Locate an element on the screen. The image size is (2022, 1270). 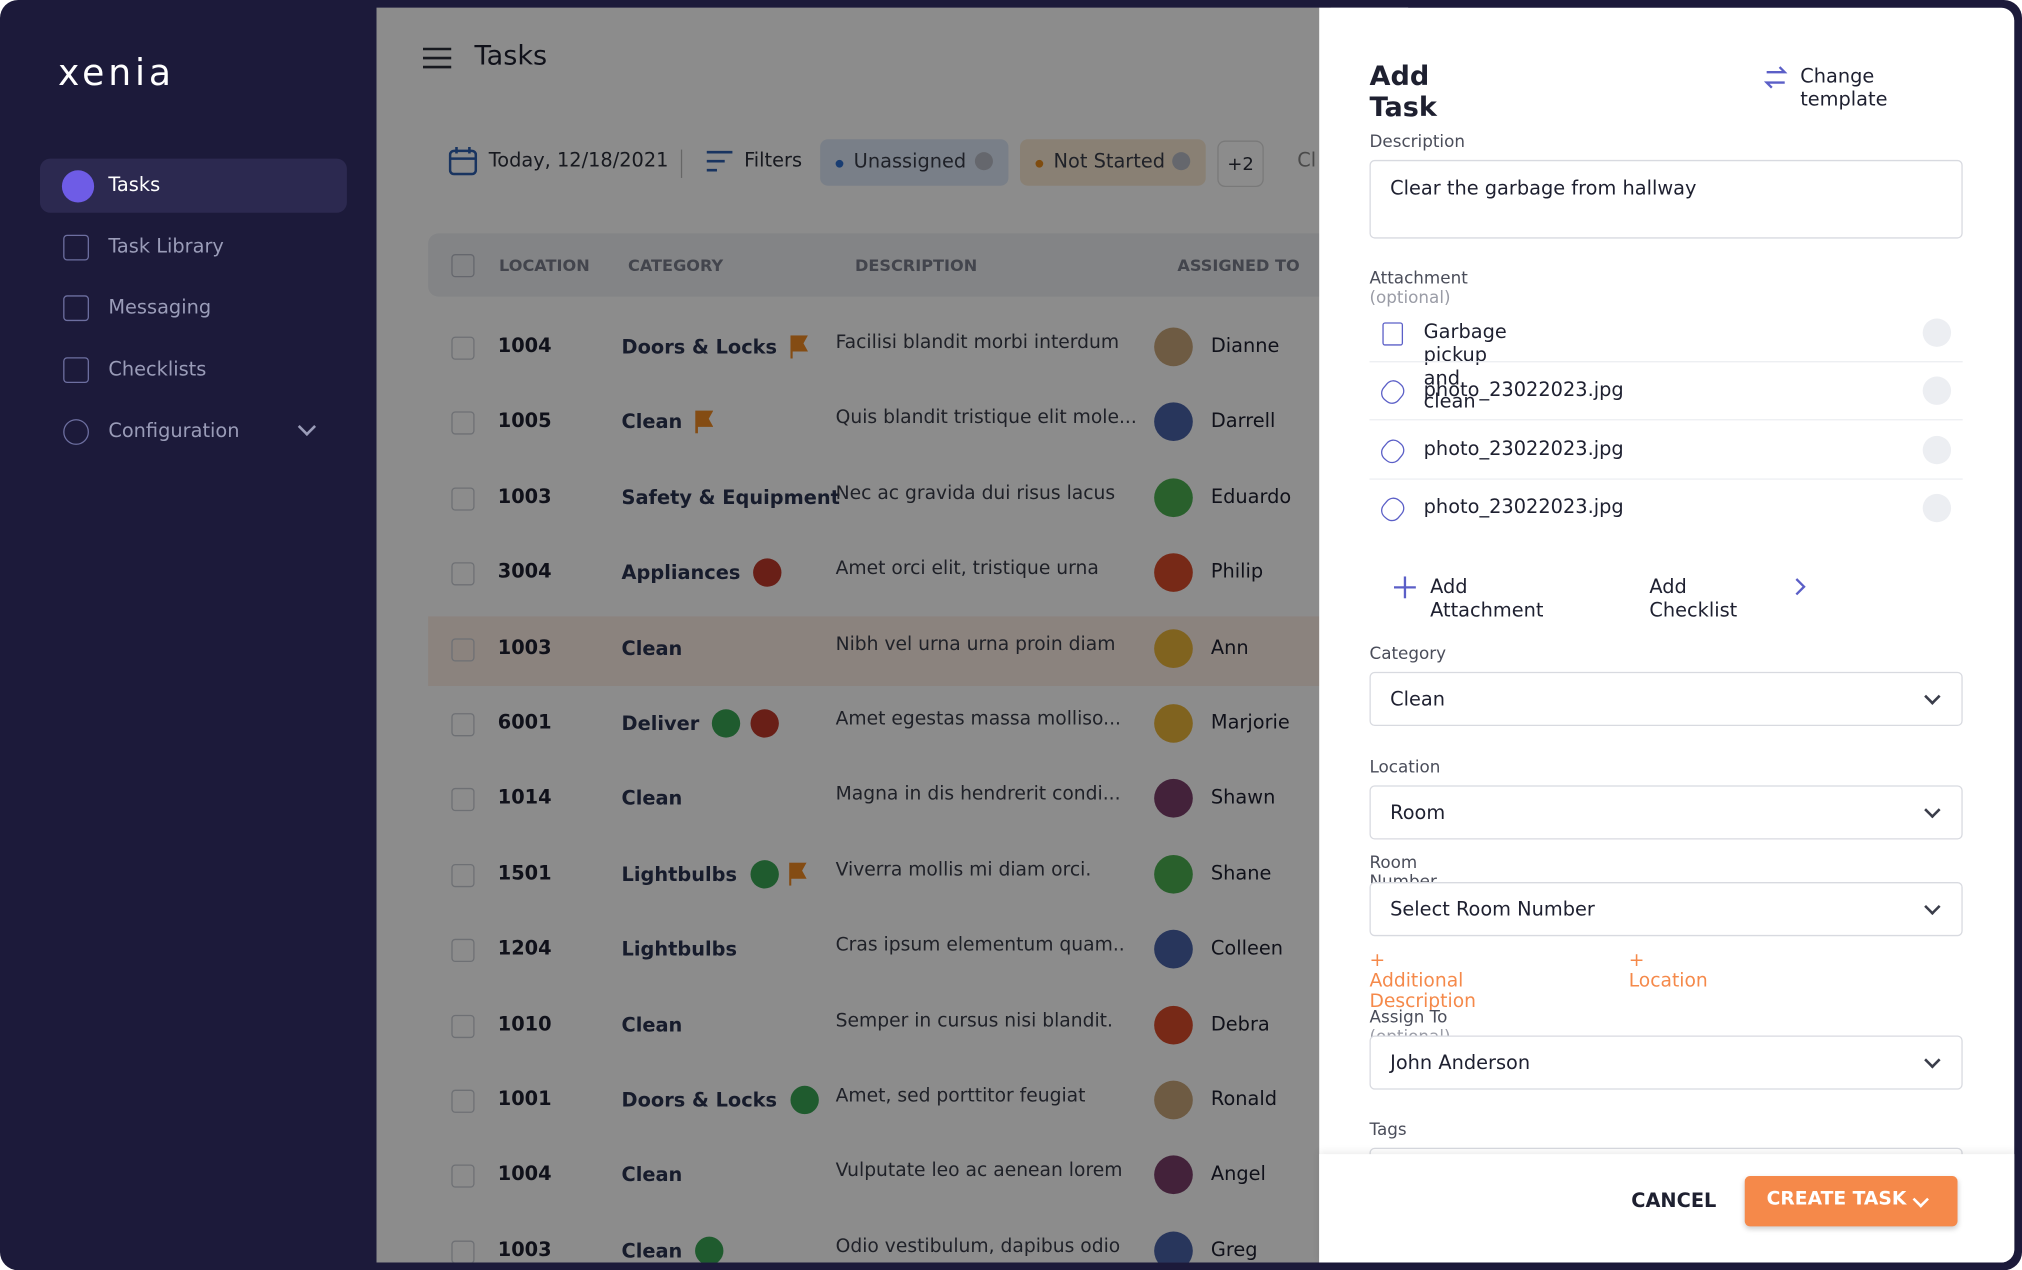
description-cell: Amet, sed porttitor feugiat is located at coordinates (960, 1096).